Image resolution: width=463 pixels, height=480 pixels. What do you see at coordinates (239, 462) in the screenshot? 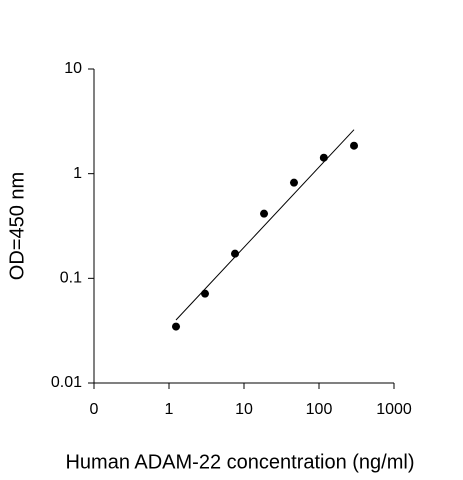
I see `x-axis-title: Human ADAM-22 concentration (ng/ml)` at bounding box center [239, 462].